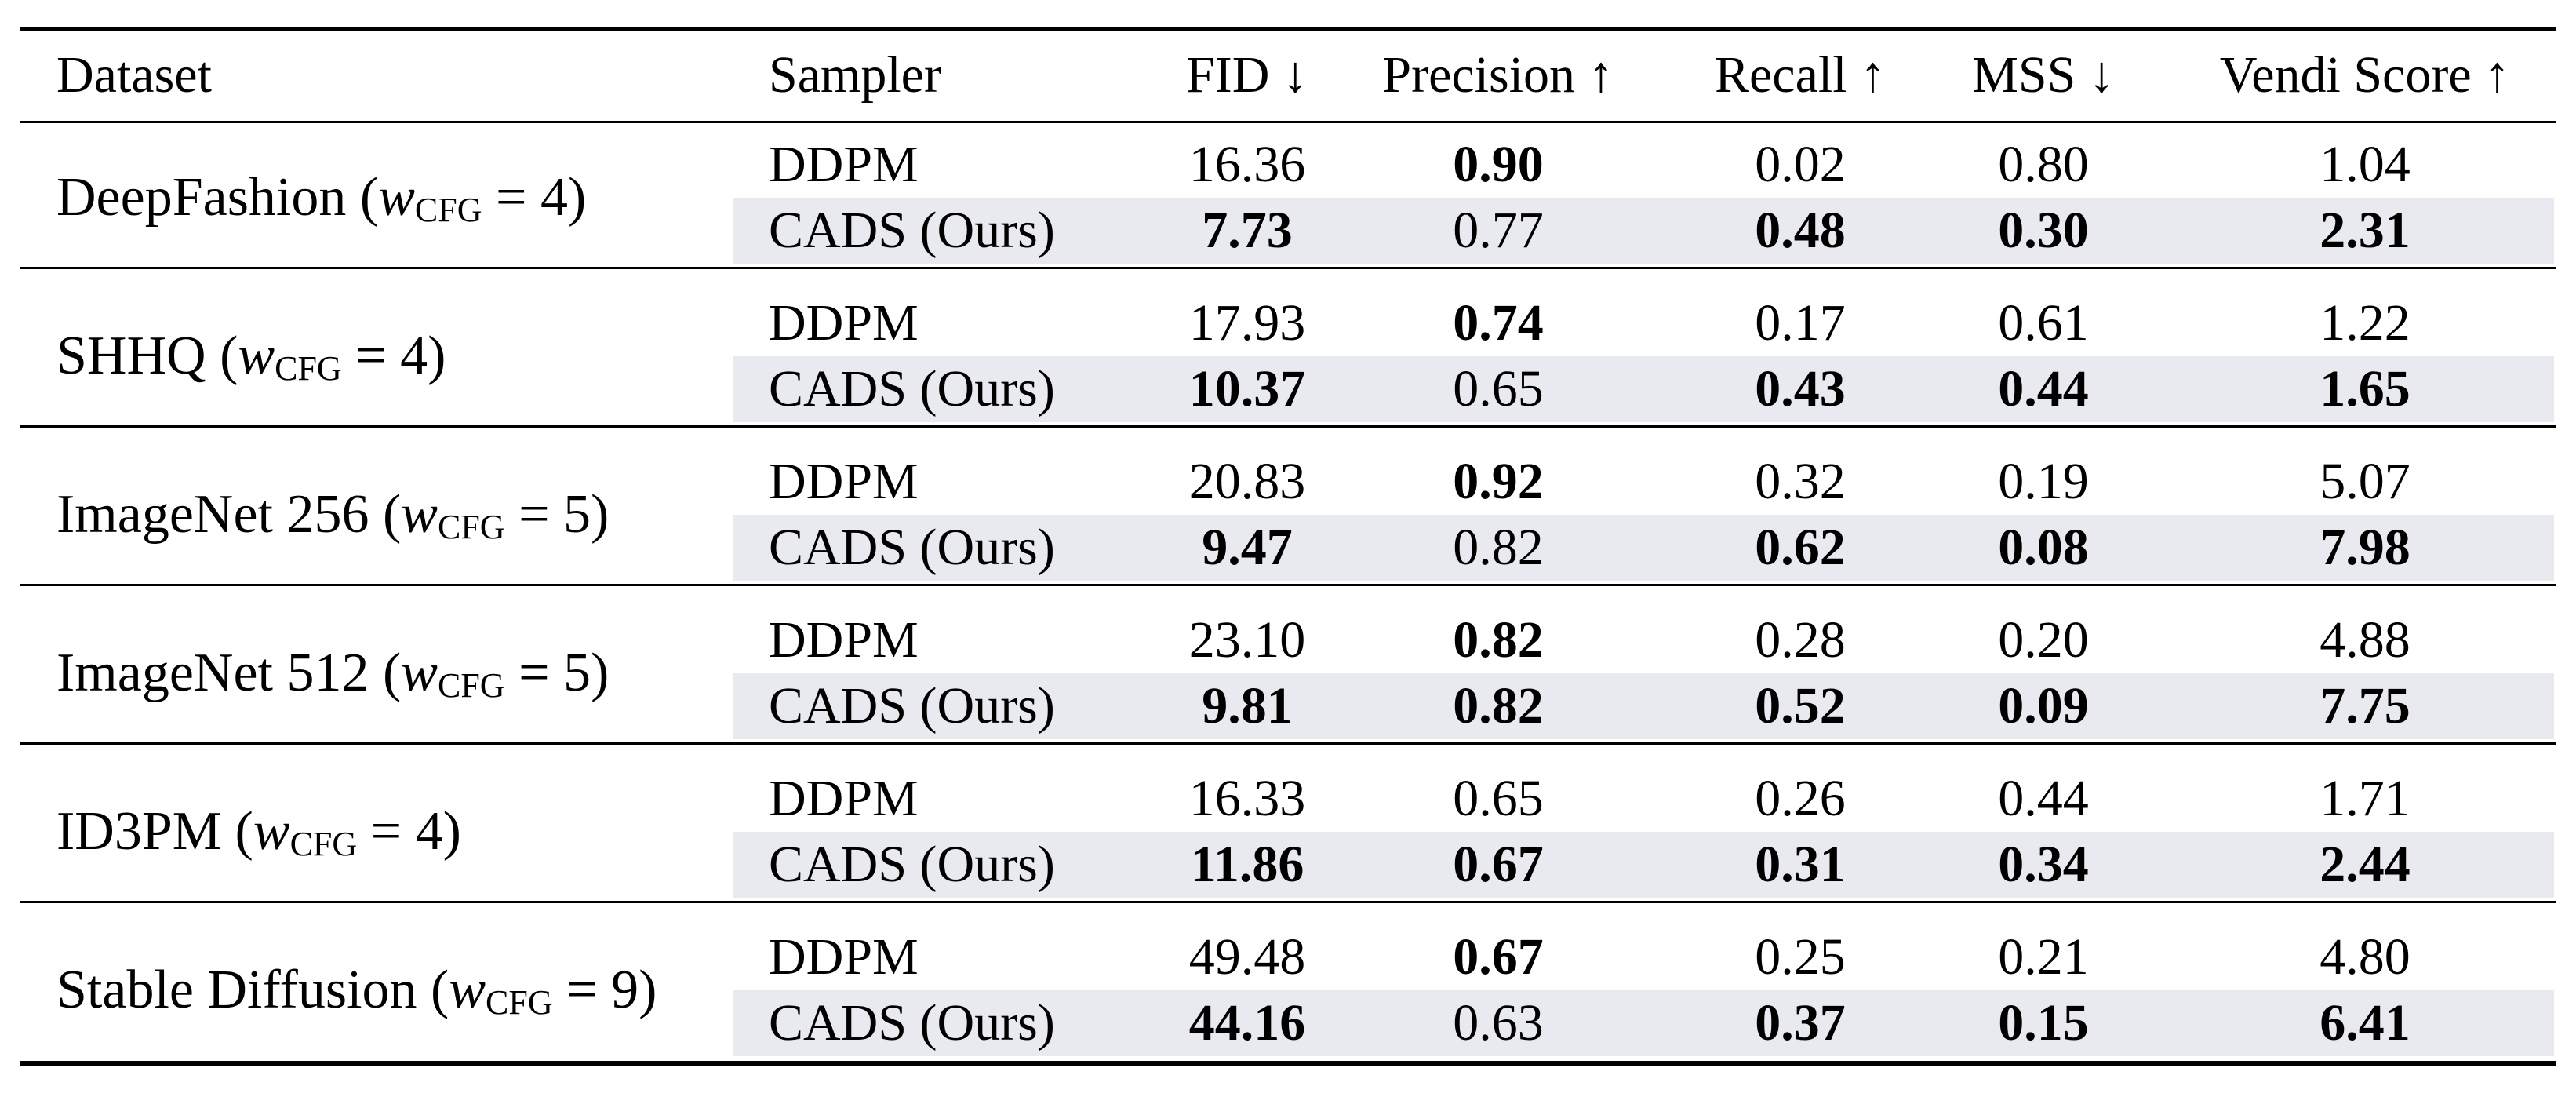 The width and height of the screenshot is (2576, 1097). I want to click on precision-cell: 0.92, so click(1498, 481).